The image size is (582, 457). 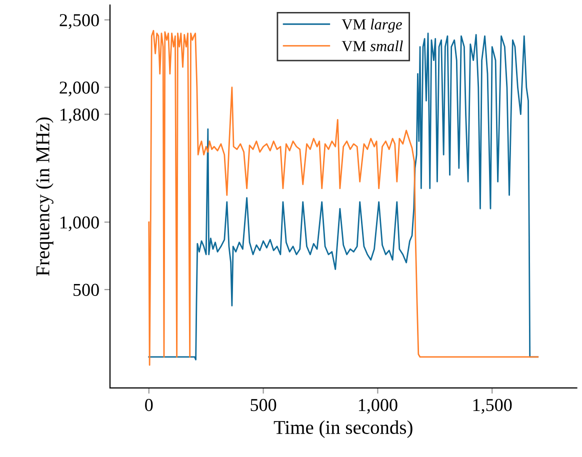 I want to click on x-tick-label: 0, so click(x=149, y=405).